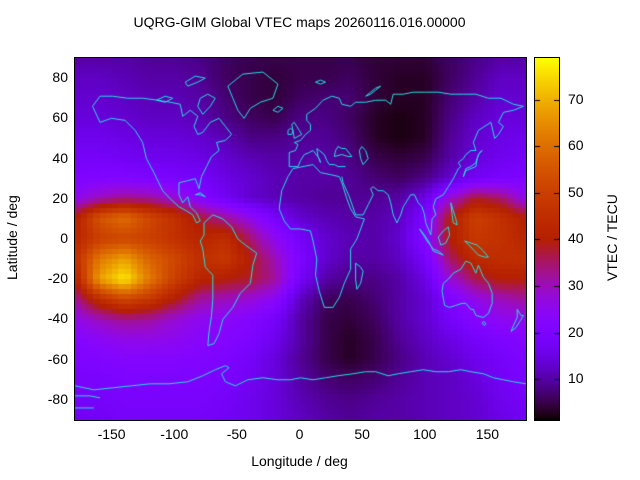 Image resolution: width=640 pixels, height=480 pixels. Describe the element at coordinates (576, 378) in the screenshot. I see `colorbar-tick-label: 10` at that location.